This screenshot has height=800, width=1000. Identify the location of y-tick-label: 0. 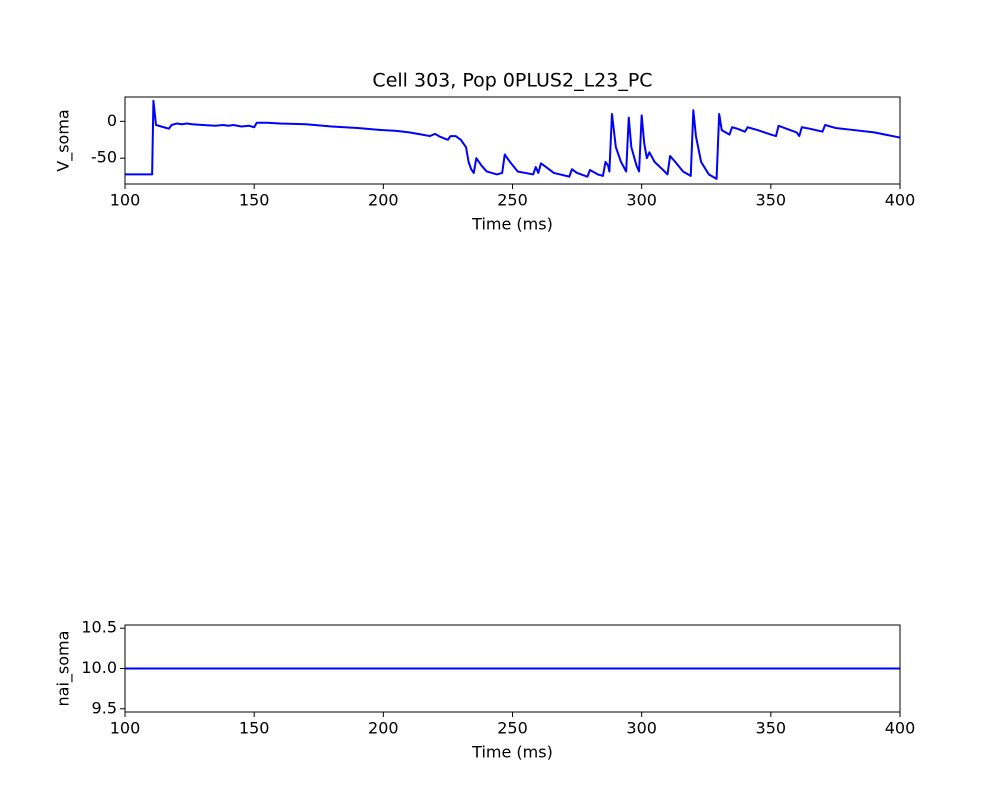
(112, 120).